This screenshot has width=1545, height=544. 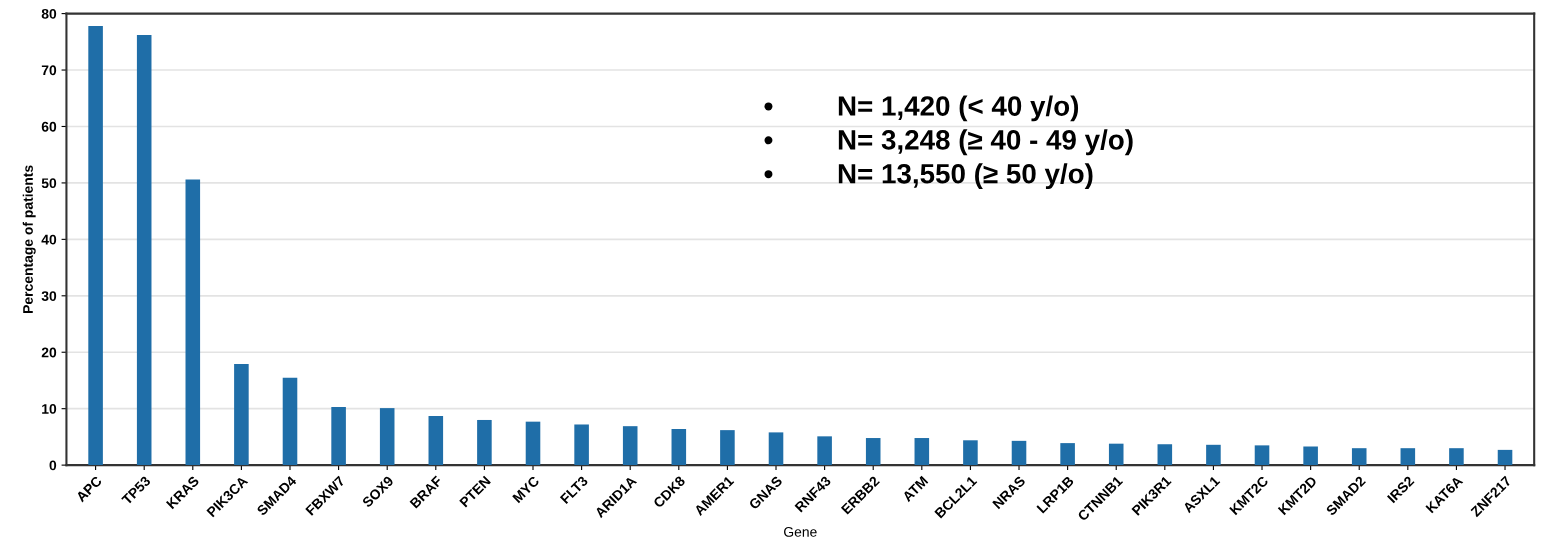 What do you see at coordinates (49, 13) in the screenshot?
I see `y-tick-label: 80` at bounding box center [49, 13].